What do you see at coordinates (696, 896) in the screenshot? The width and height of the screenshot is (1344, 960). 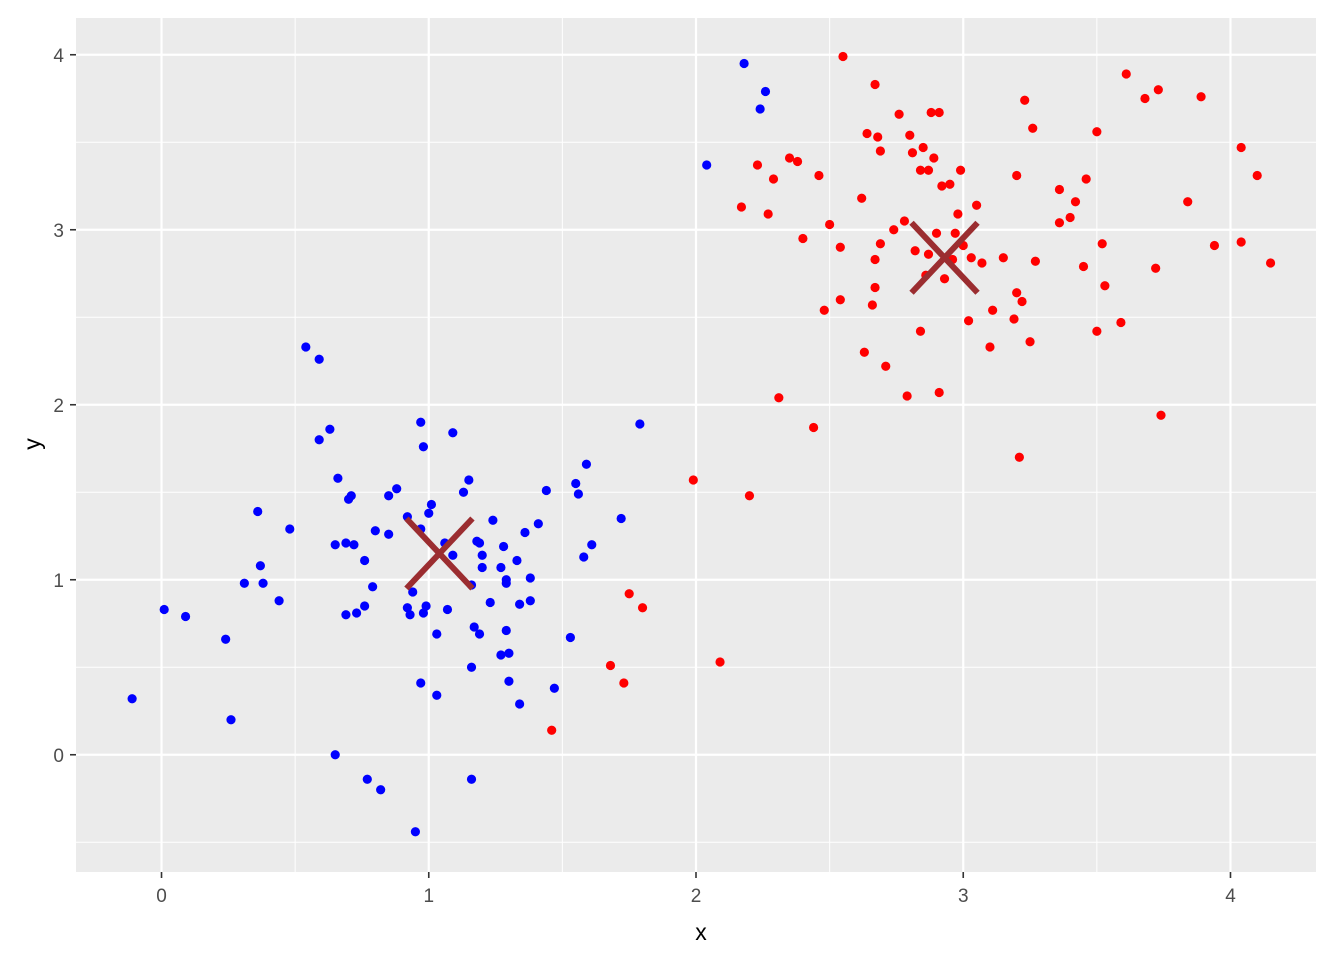 I see `x-tick-label: 2` at bounding box center [696, 896].